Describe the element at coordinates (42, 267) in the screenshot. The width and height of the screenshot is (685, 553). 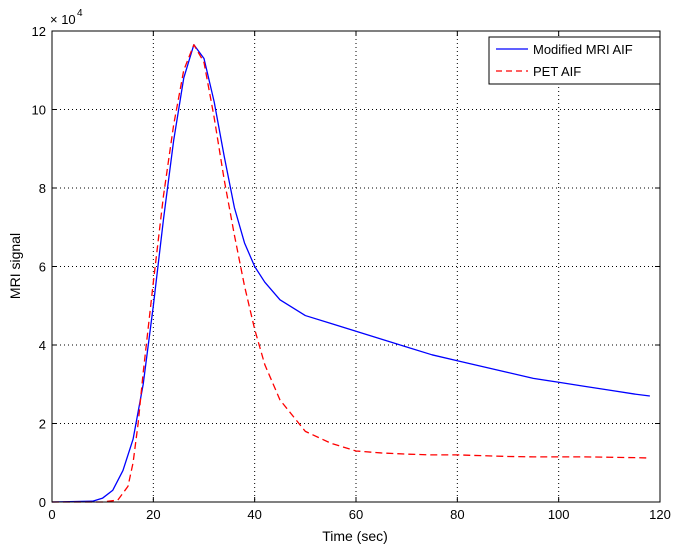
I see `y-tick-label: 6` at that location.